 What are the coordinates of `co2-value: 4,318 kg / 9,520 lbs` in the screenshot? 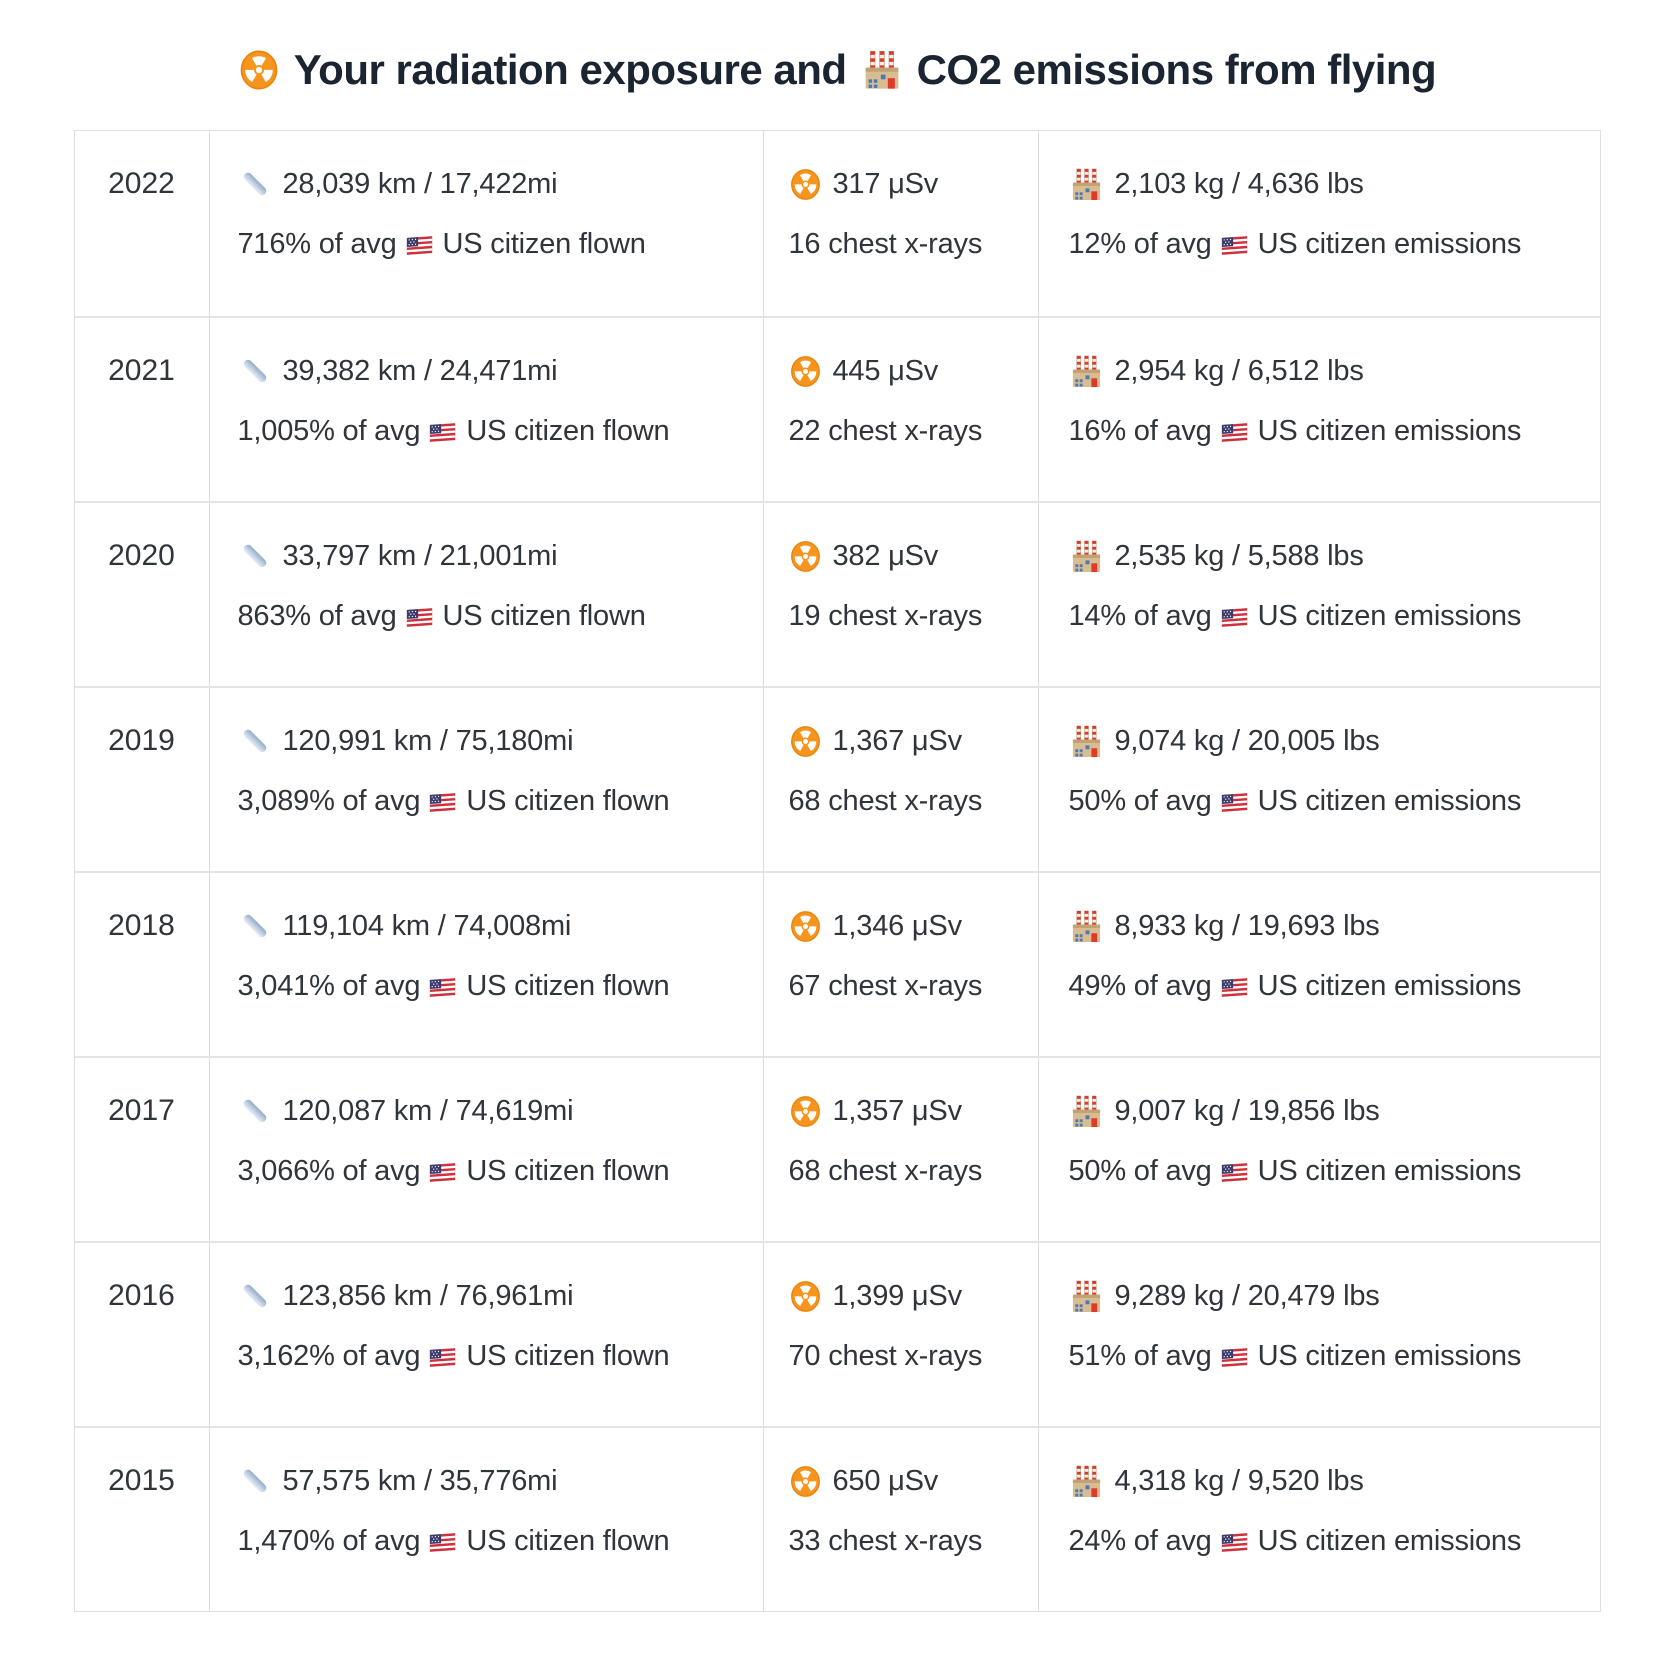 It's located at (1239, 1480).